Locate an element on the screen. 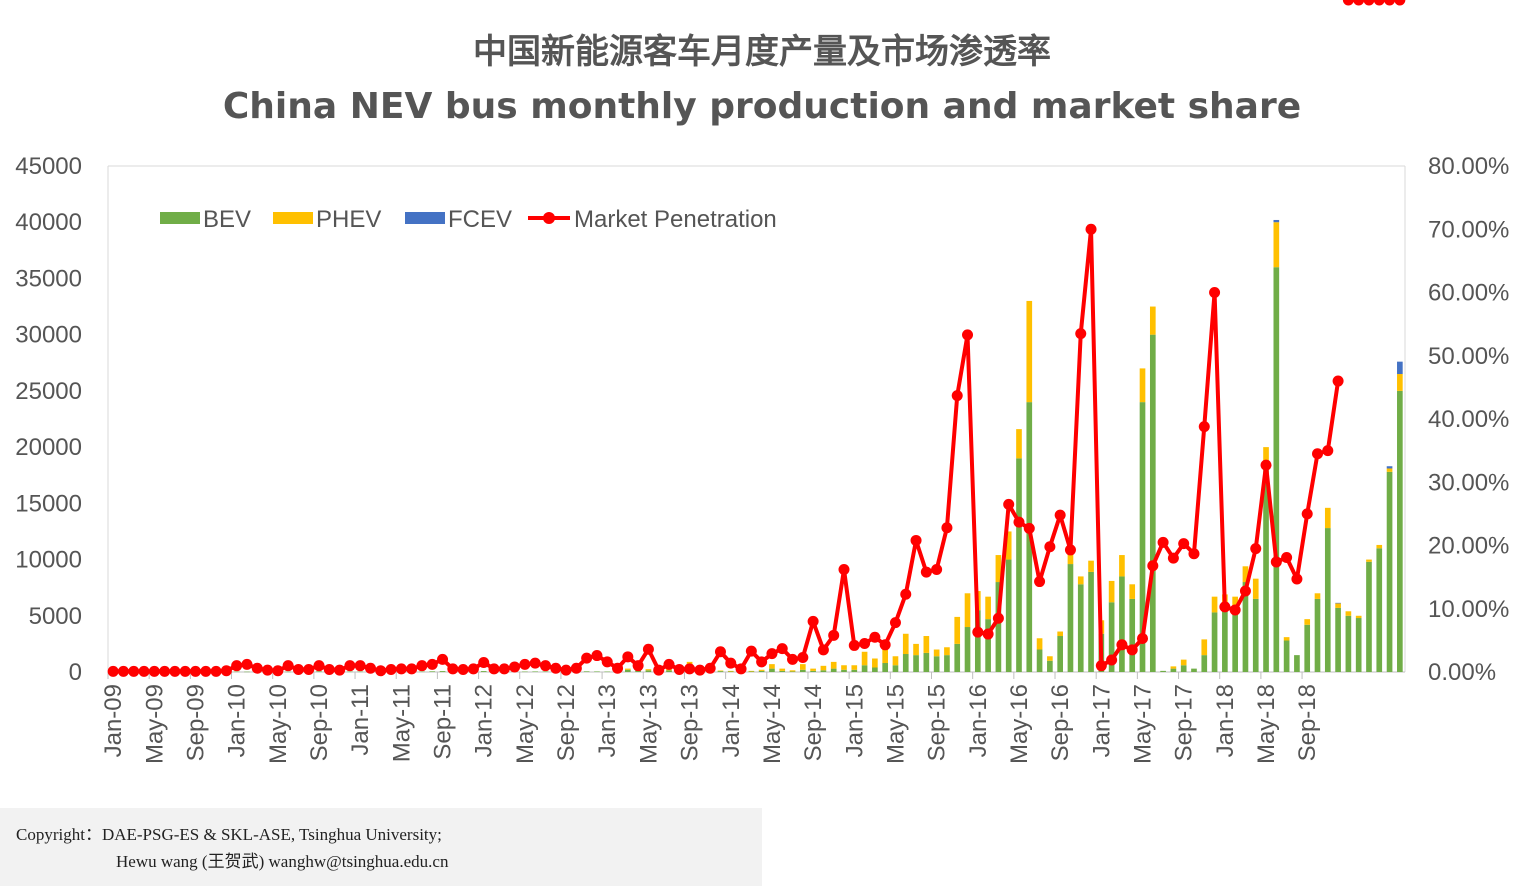 The width and height of the screenshot is (1524, 886). x-tick-label: Sep-18 is located at coordinates (1307, 722).